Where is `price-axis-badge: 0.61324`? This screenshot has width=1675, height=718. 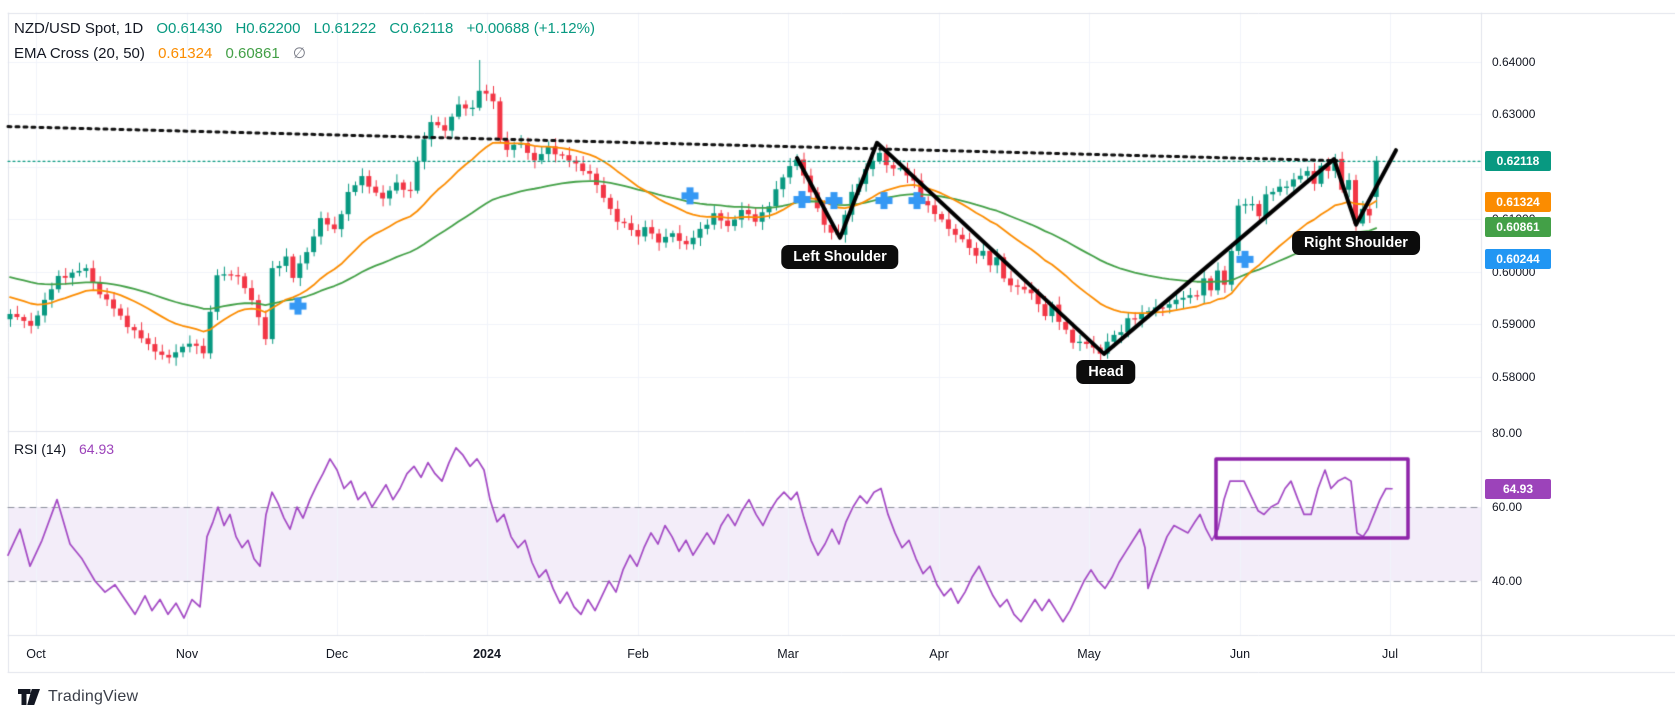
price-axis-badge: 0.61324 is located at coordinates (1518, 202).